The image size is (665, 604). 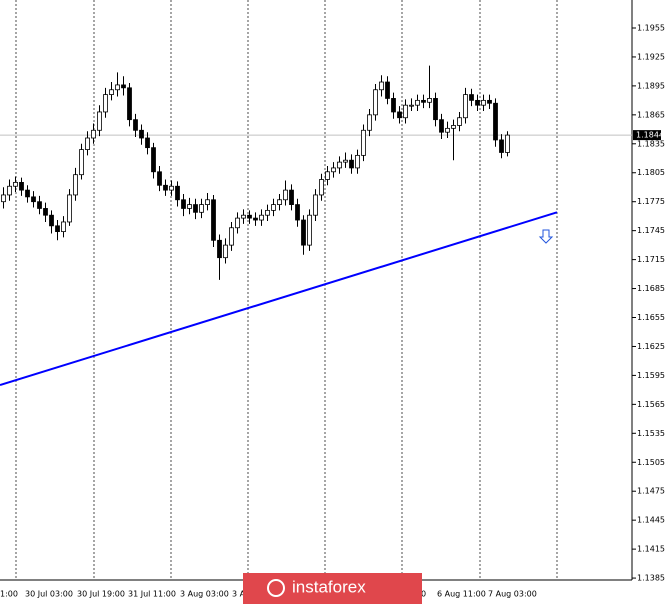 What do you see at coordinates (651, 259) in the screenshot?
I see `y-tick-label: 1.1715` at bounding box center [651, 259].